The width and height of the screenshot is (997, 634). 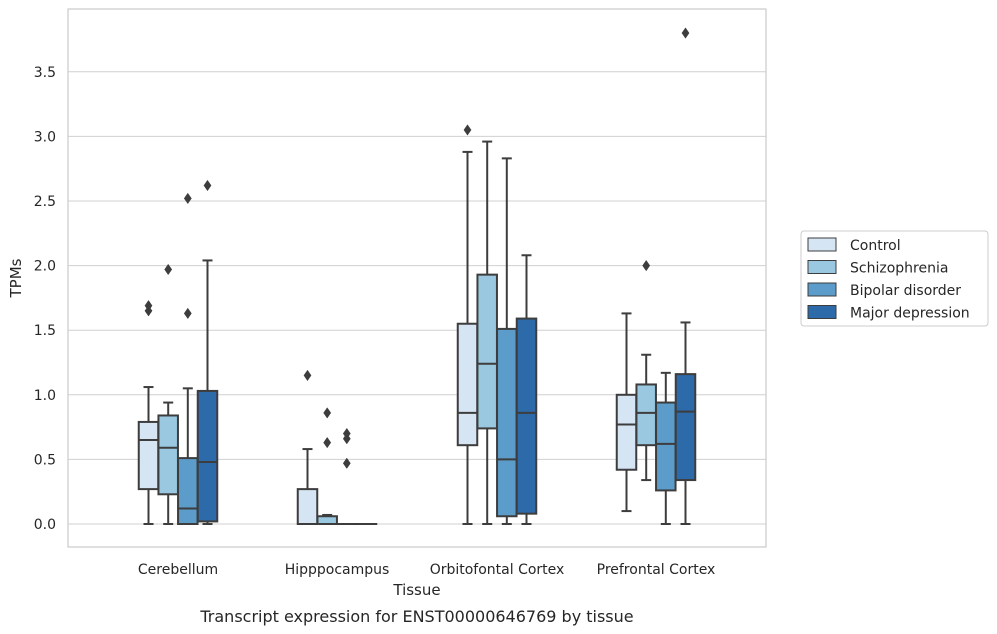 What do you see at coordinates (416, 590) in the screenshot?
I see `x-axis-label: Tissue` at bounding box center [416, 590].